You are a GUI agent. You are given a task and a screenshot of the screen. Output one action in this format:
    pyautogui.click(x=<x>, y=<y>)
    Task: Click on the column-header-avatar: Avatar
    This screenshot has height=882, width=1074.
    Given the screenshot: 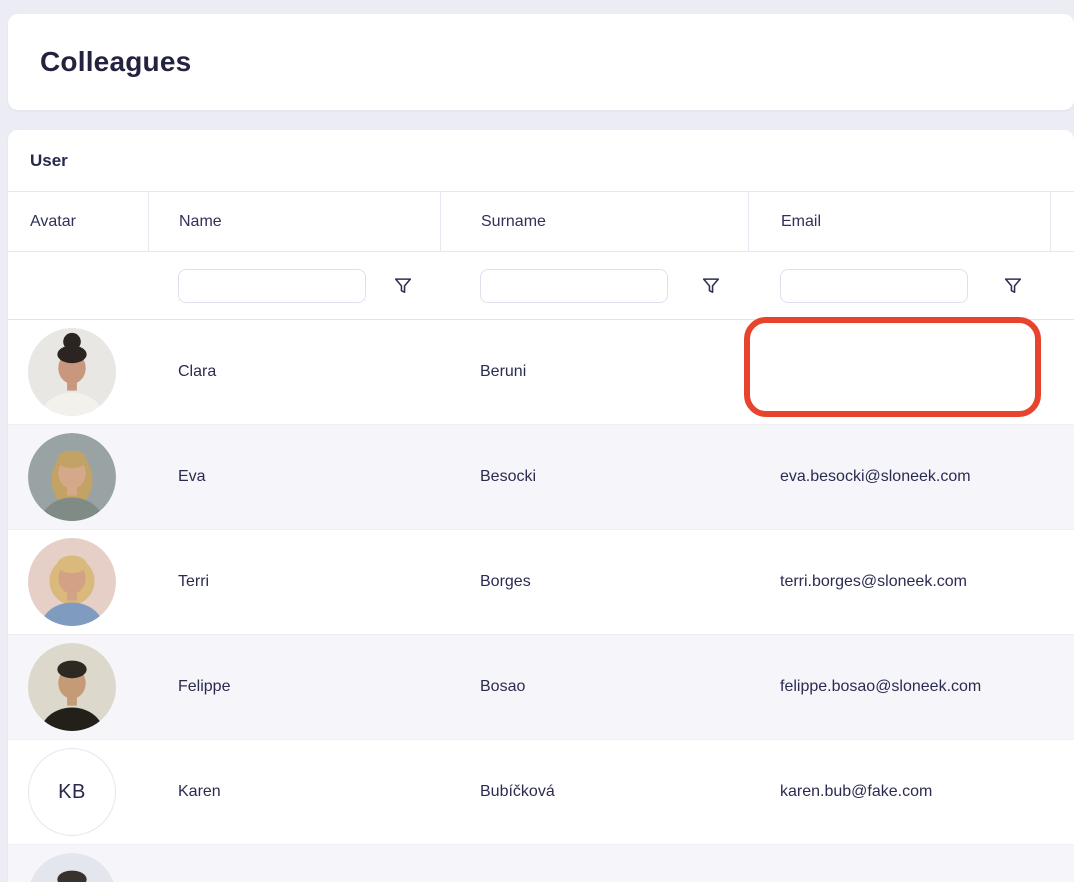 What is the action you would take?
    pyautogui.click(x=53, y=221)
    